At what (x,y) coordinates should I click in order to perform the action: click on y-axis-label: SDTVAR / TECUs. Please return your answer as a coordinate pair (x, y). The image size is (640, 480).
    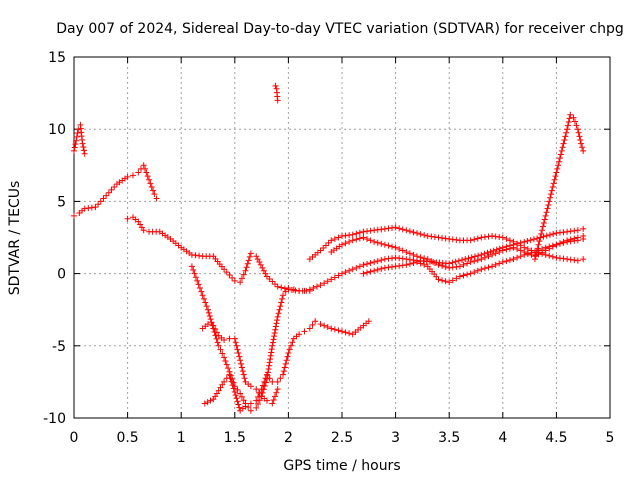
    Looking at the image, I should click on (15, 238).